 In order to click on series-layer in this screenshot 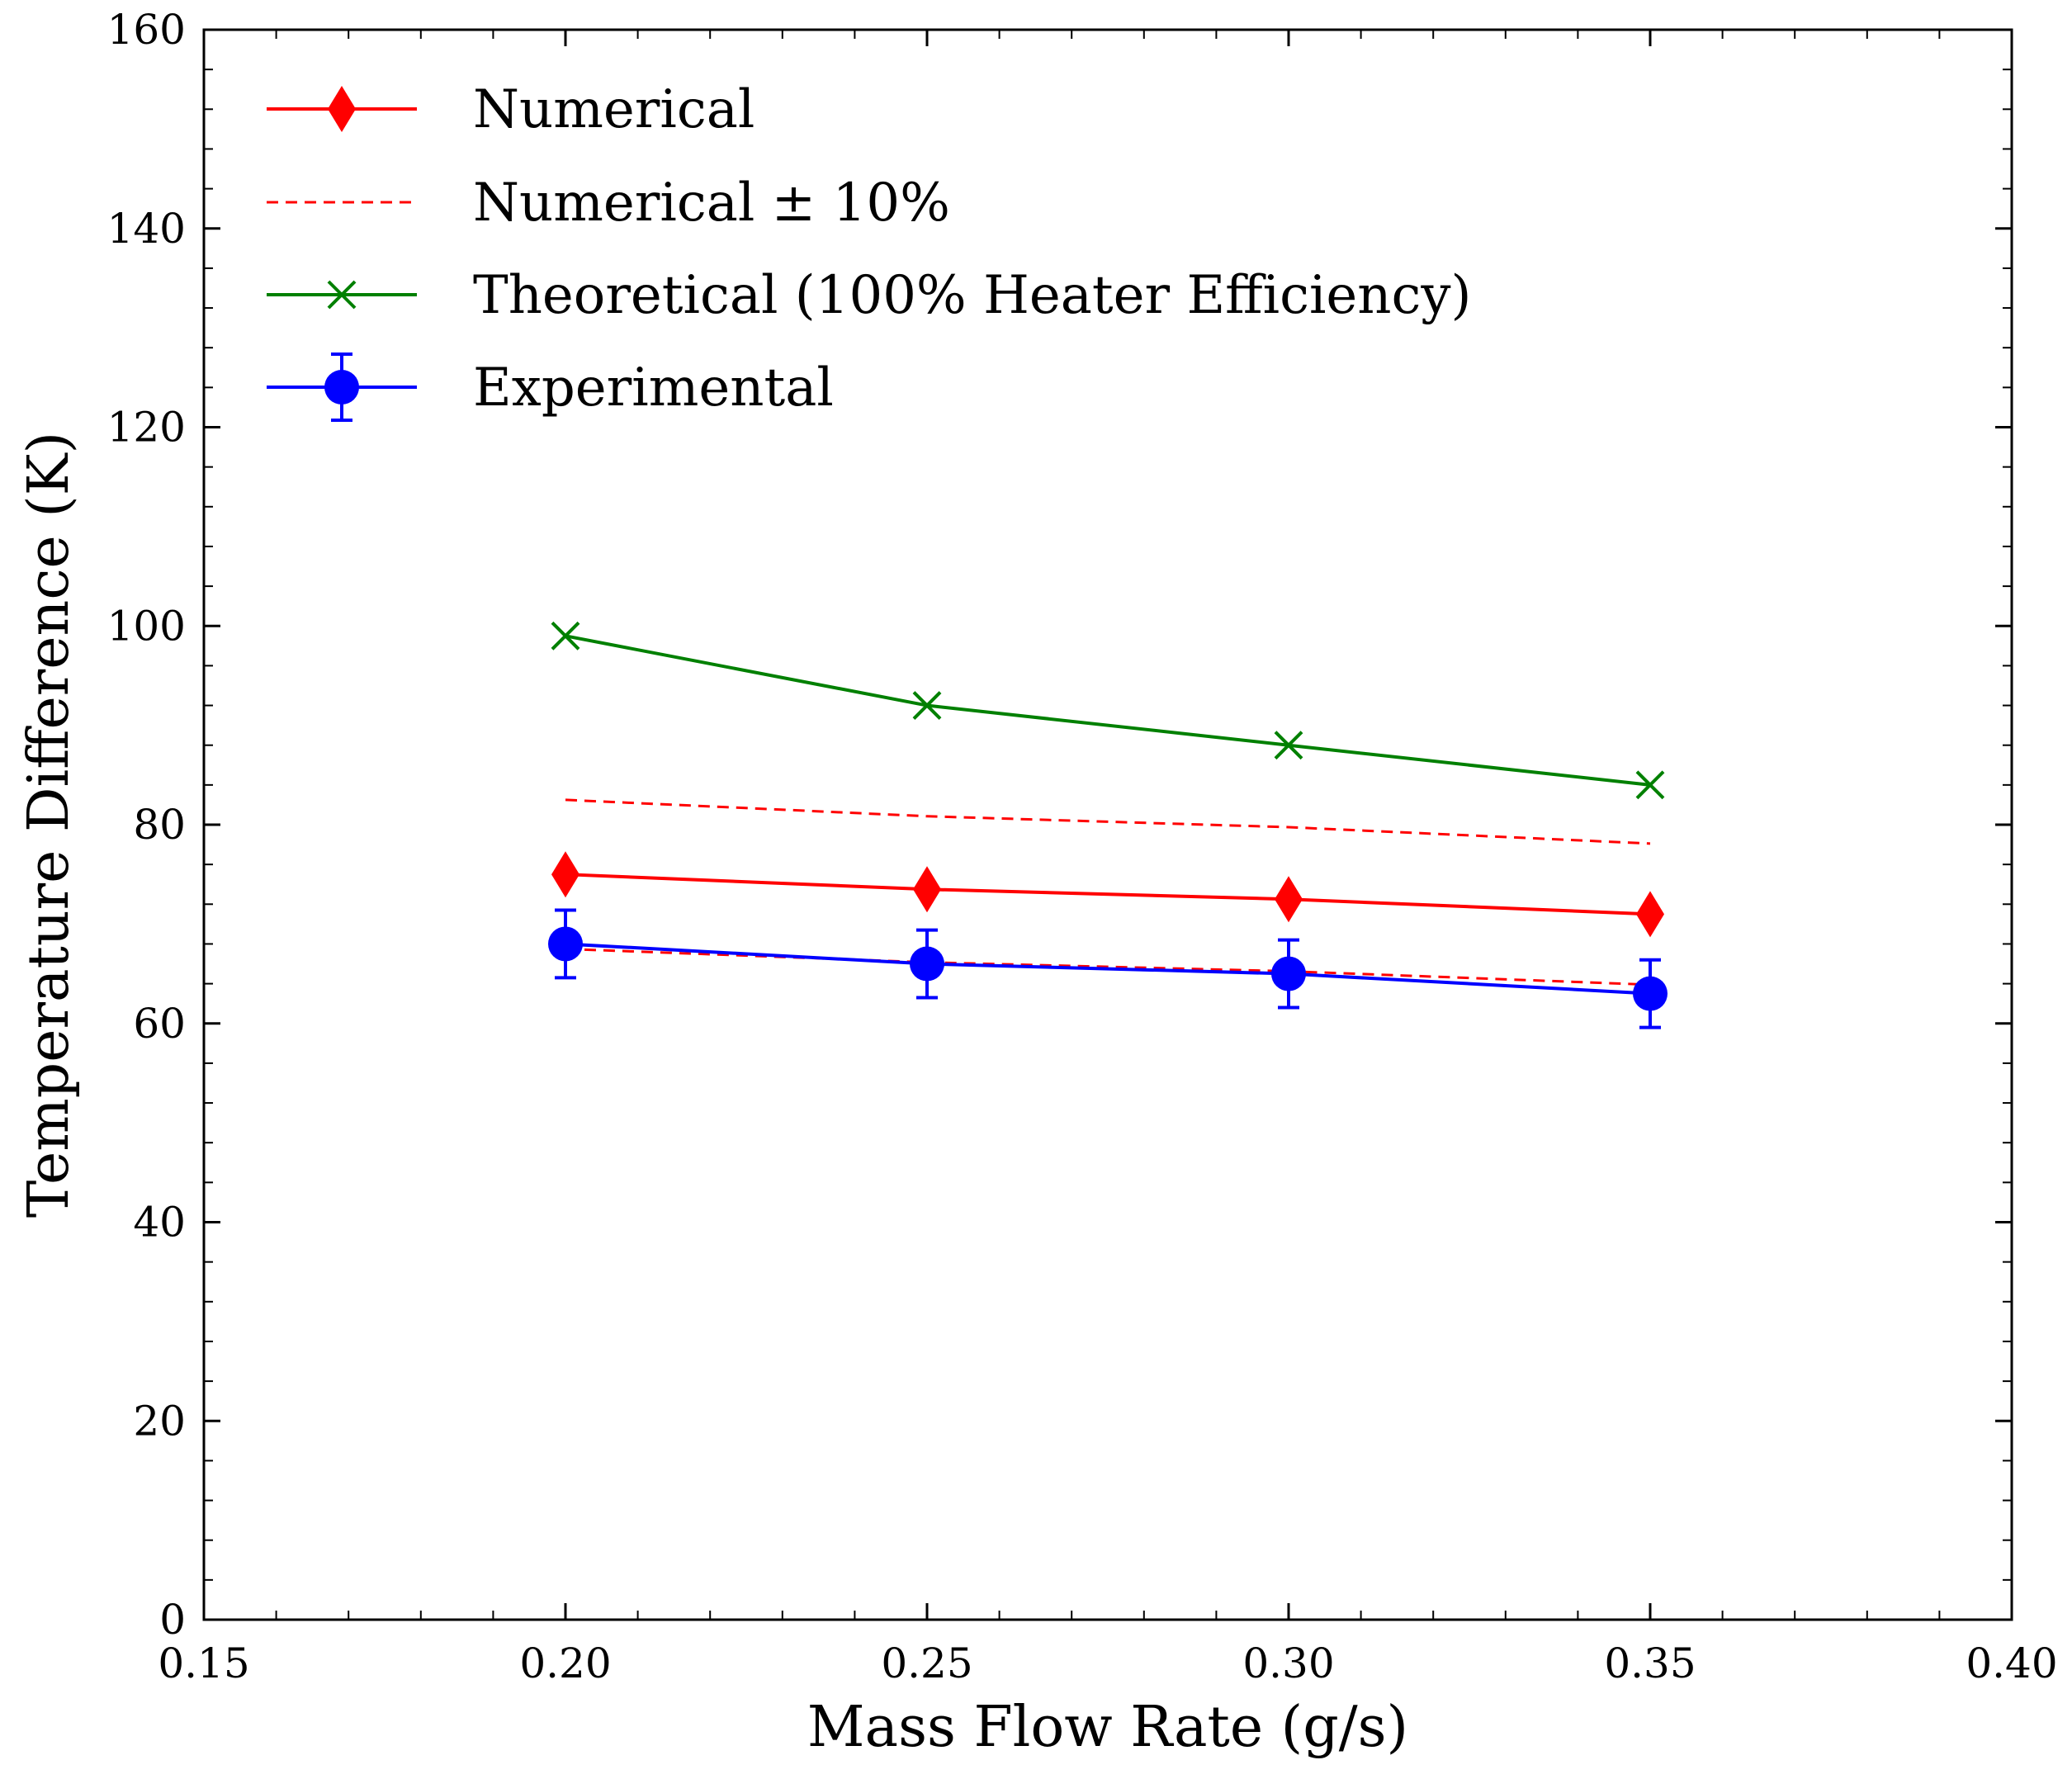, I will do `click(1108, 825)`.